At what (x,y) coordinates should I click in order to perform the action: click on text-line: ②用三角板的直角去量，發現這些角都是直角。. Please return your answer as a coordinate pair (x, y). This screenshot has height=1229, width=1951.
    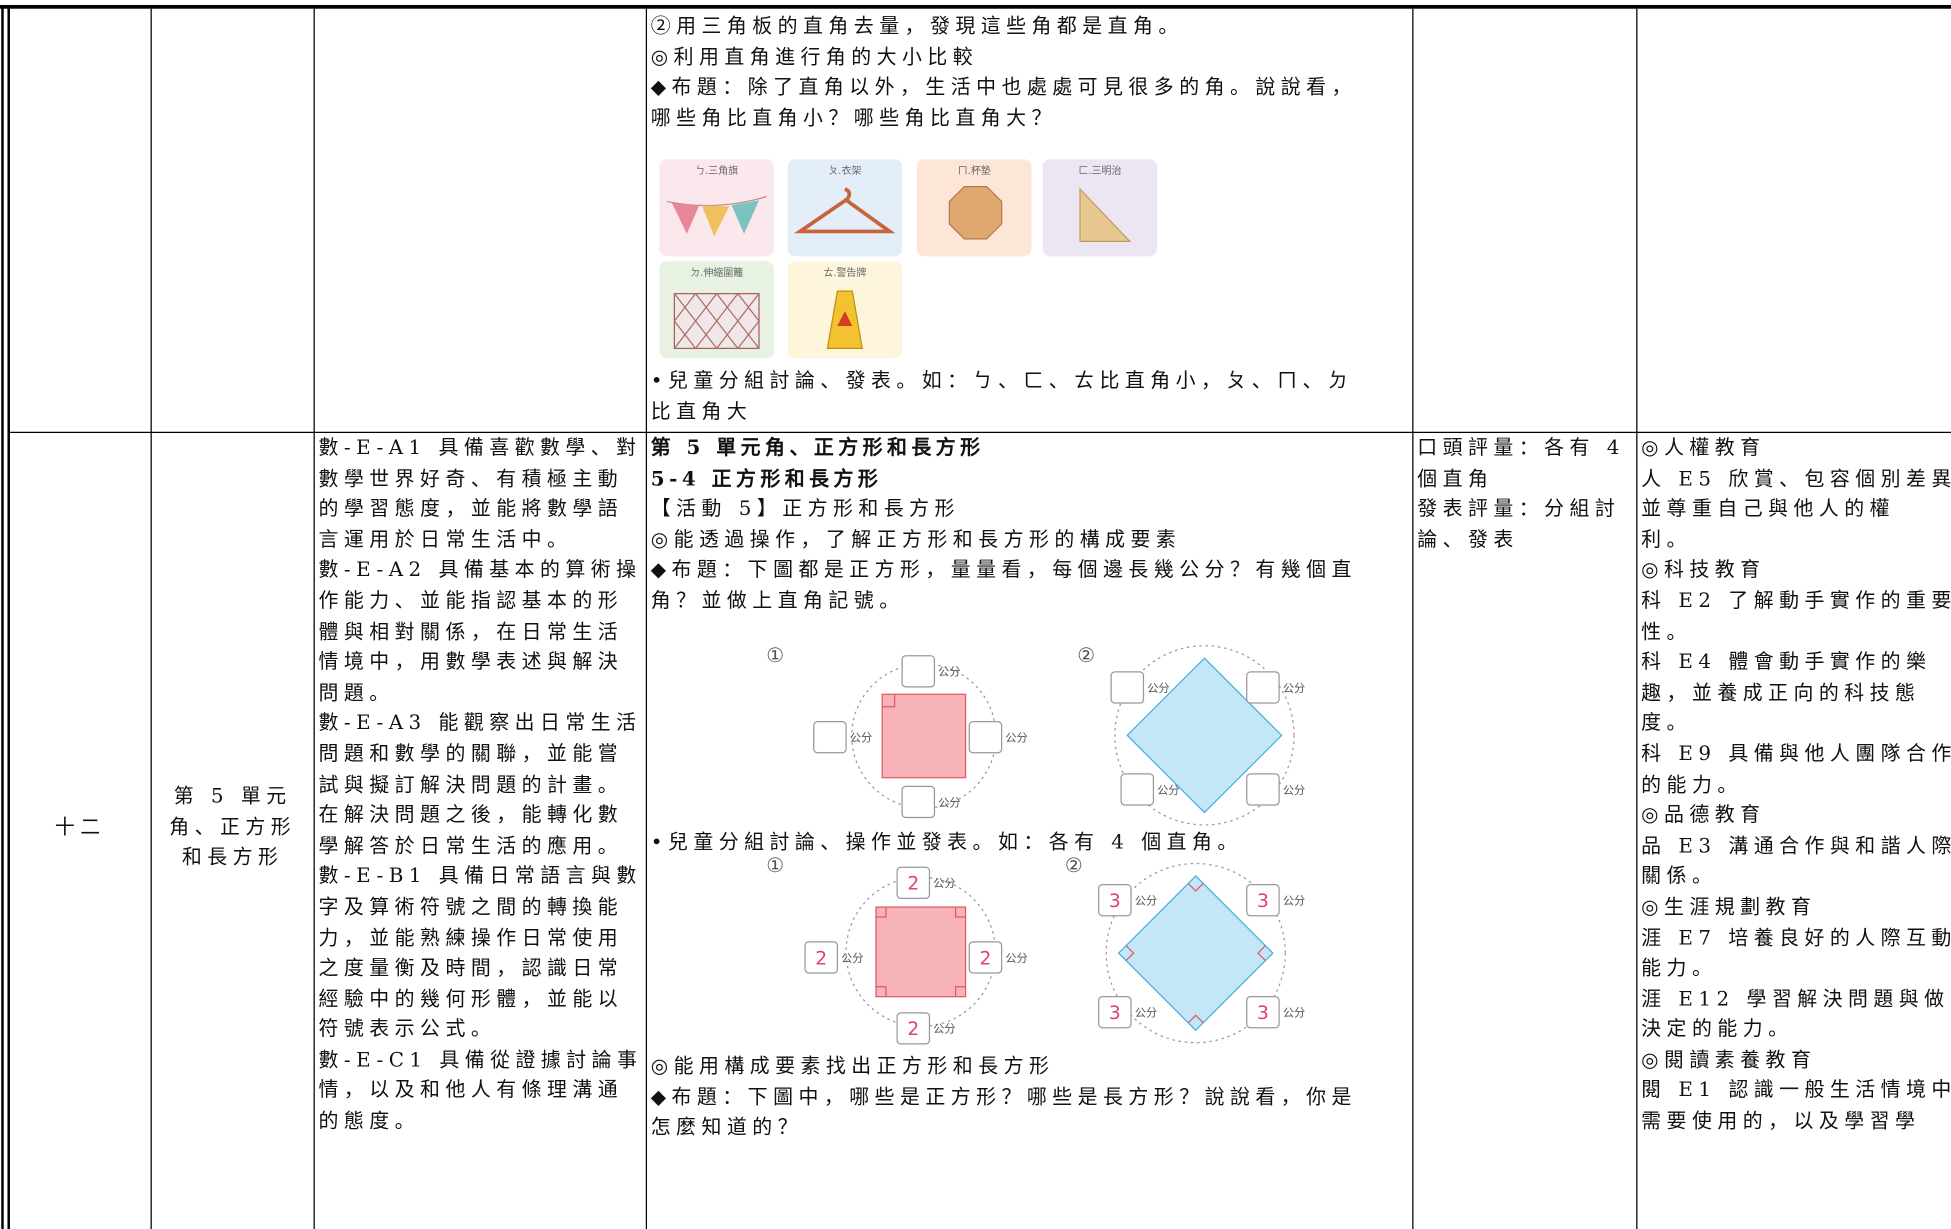
    Looking at the image, I should click on (917, 25).